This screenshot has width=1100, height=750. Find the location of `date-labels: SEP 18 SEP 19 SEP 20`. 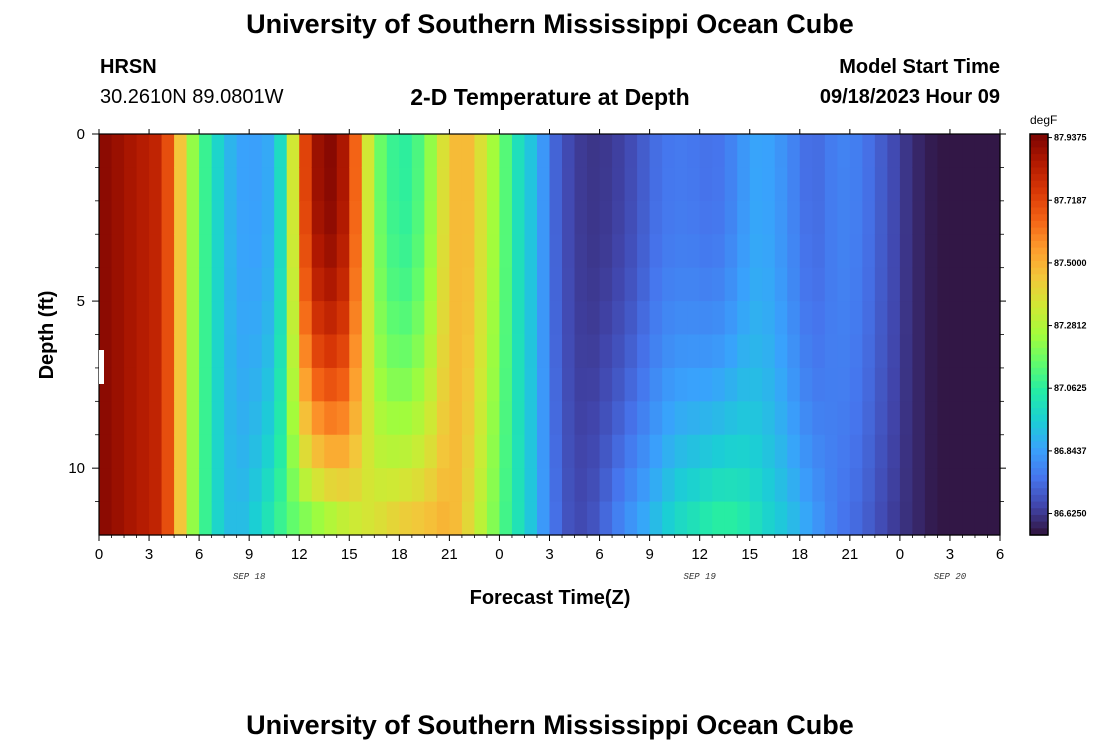

date-labels: SEP 18 SEP 19 SEP 20 is located at coordinates (600, 577).